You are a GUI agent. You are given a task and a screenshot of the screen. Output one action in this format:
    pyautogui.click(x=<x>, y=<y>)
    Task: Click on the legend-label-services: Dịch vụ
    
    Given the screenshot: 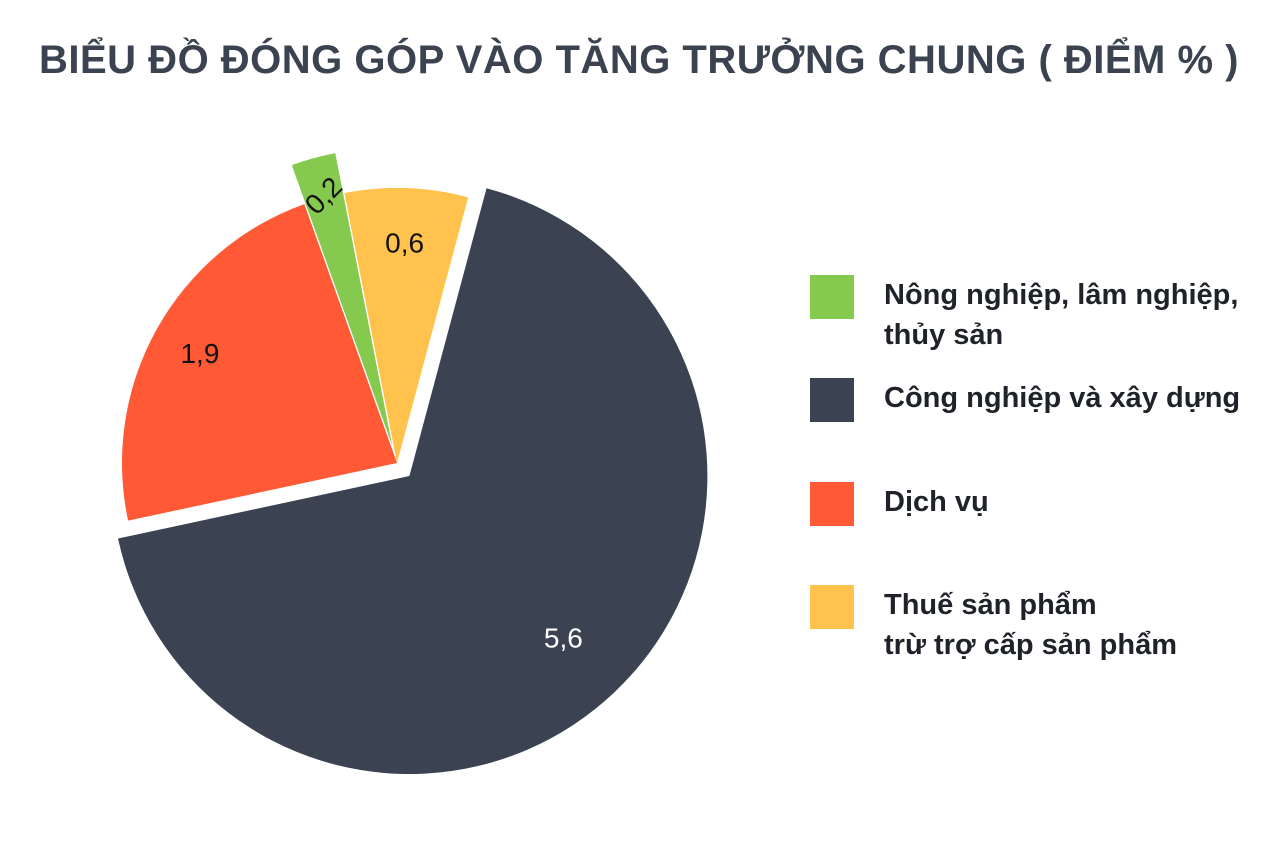 What is the action you would take?
    pyautogui.click(x=936, y=502)
    